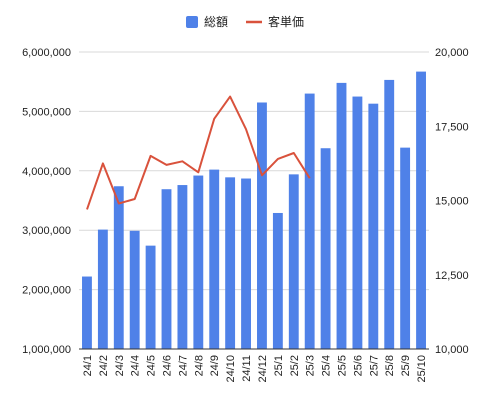 This screenshot has height=400, width=489. I want to click on x-tick-label: 24/7, so click(183, 365).